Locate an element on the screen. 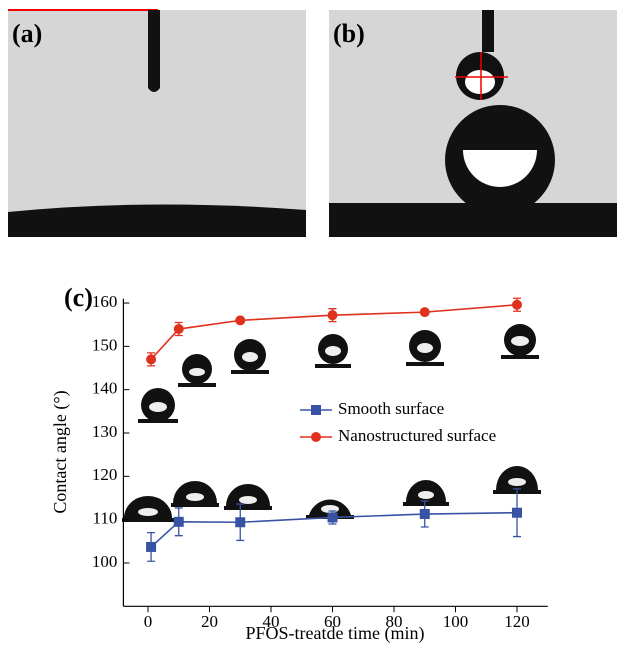  x-tick-label: 120 is located at coordinates (517, 621).